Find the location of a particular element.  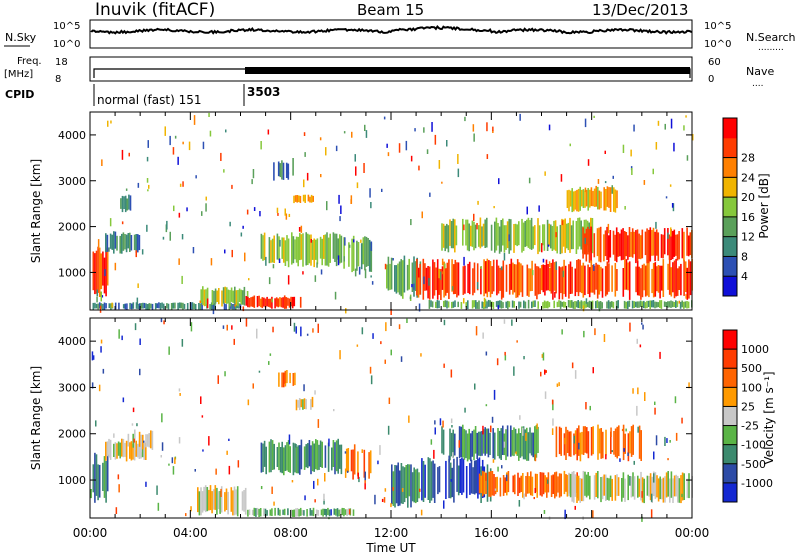

colorbar-segment is located at coordinates (730, 227).